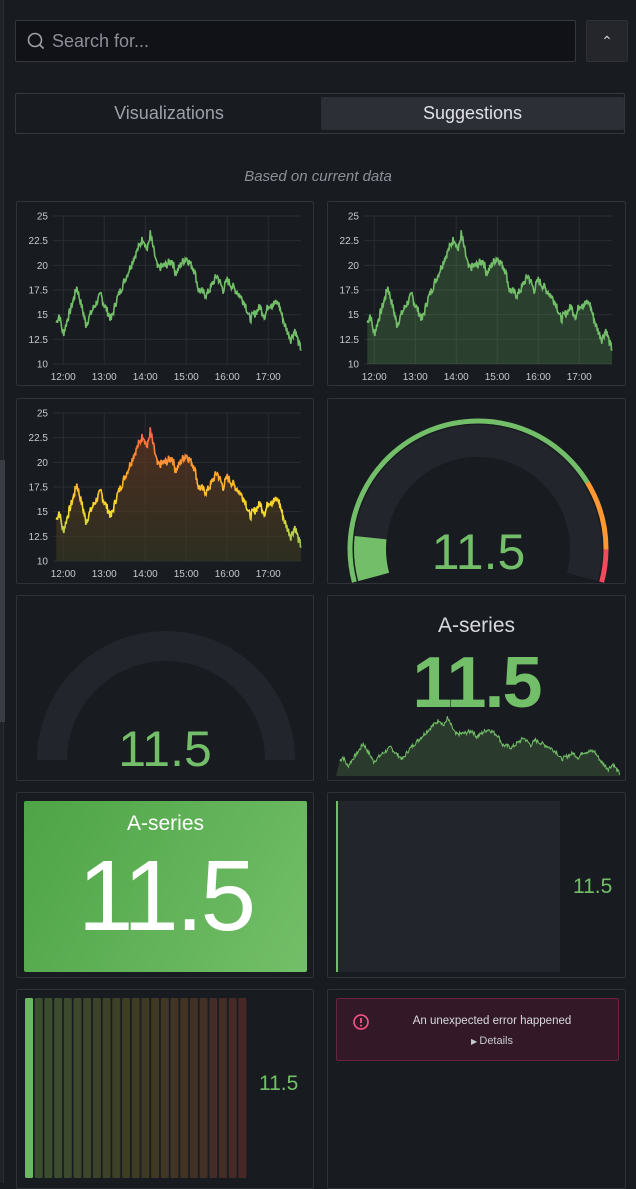 The width and height of the screenshot is (636, 1189). I want to click on suggestion-bargauge-basic: 11.5, so click(476, 885).